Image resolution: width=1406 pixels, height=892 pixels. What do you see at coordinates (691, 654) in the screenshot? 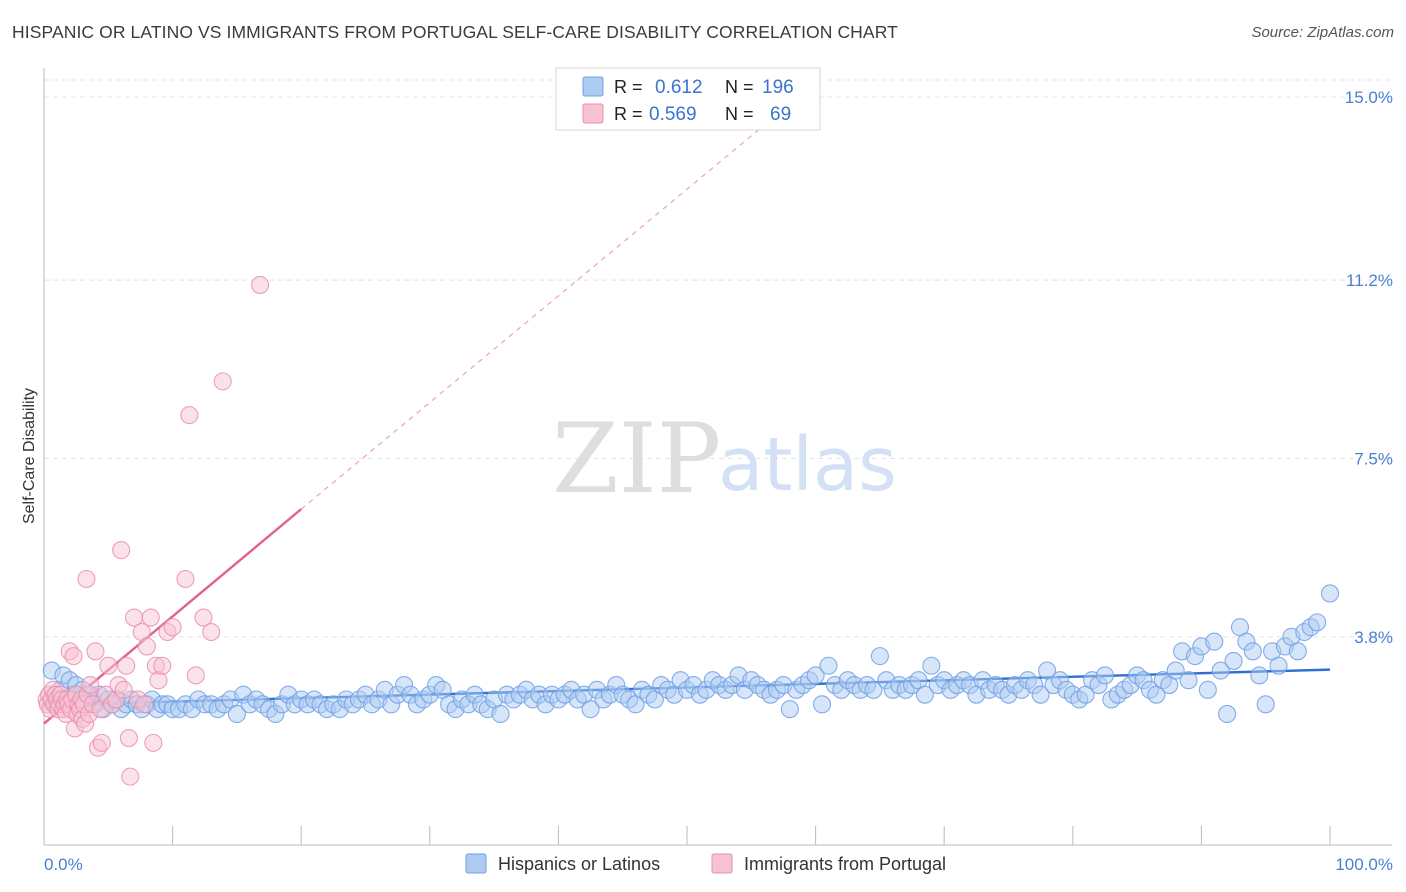
I see `series-0-points` at bounding box center [691, 654].